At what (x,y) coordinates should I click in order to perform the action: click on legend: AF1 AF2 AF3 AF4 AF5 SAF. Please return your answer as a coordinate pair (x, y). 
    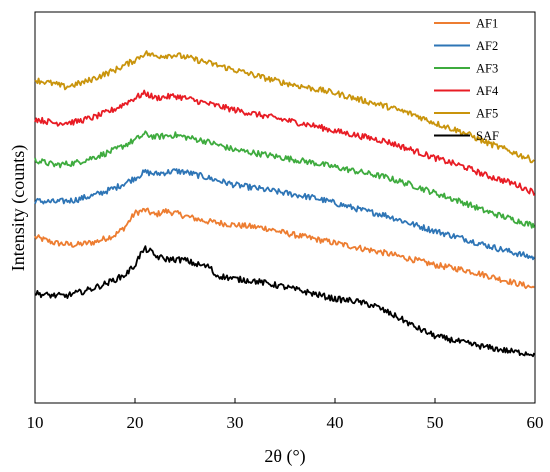
    Looking at the image, I should click on (466, 80).